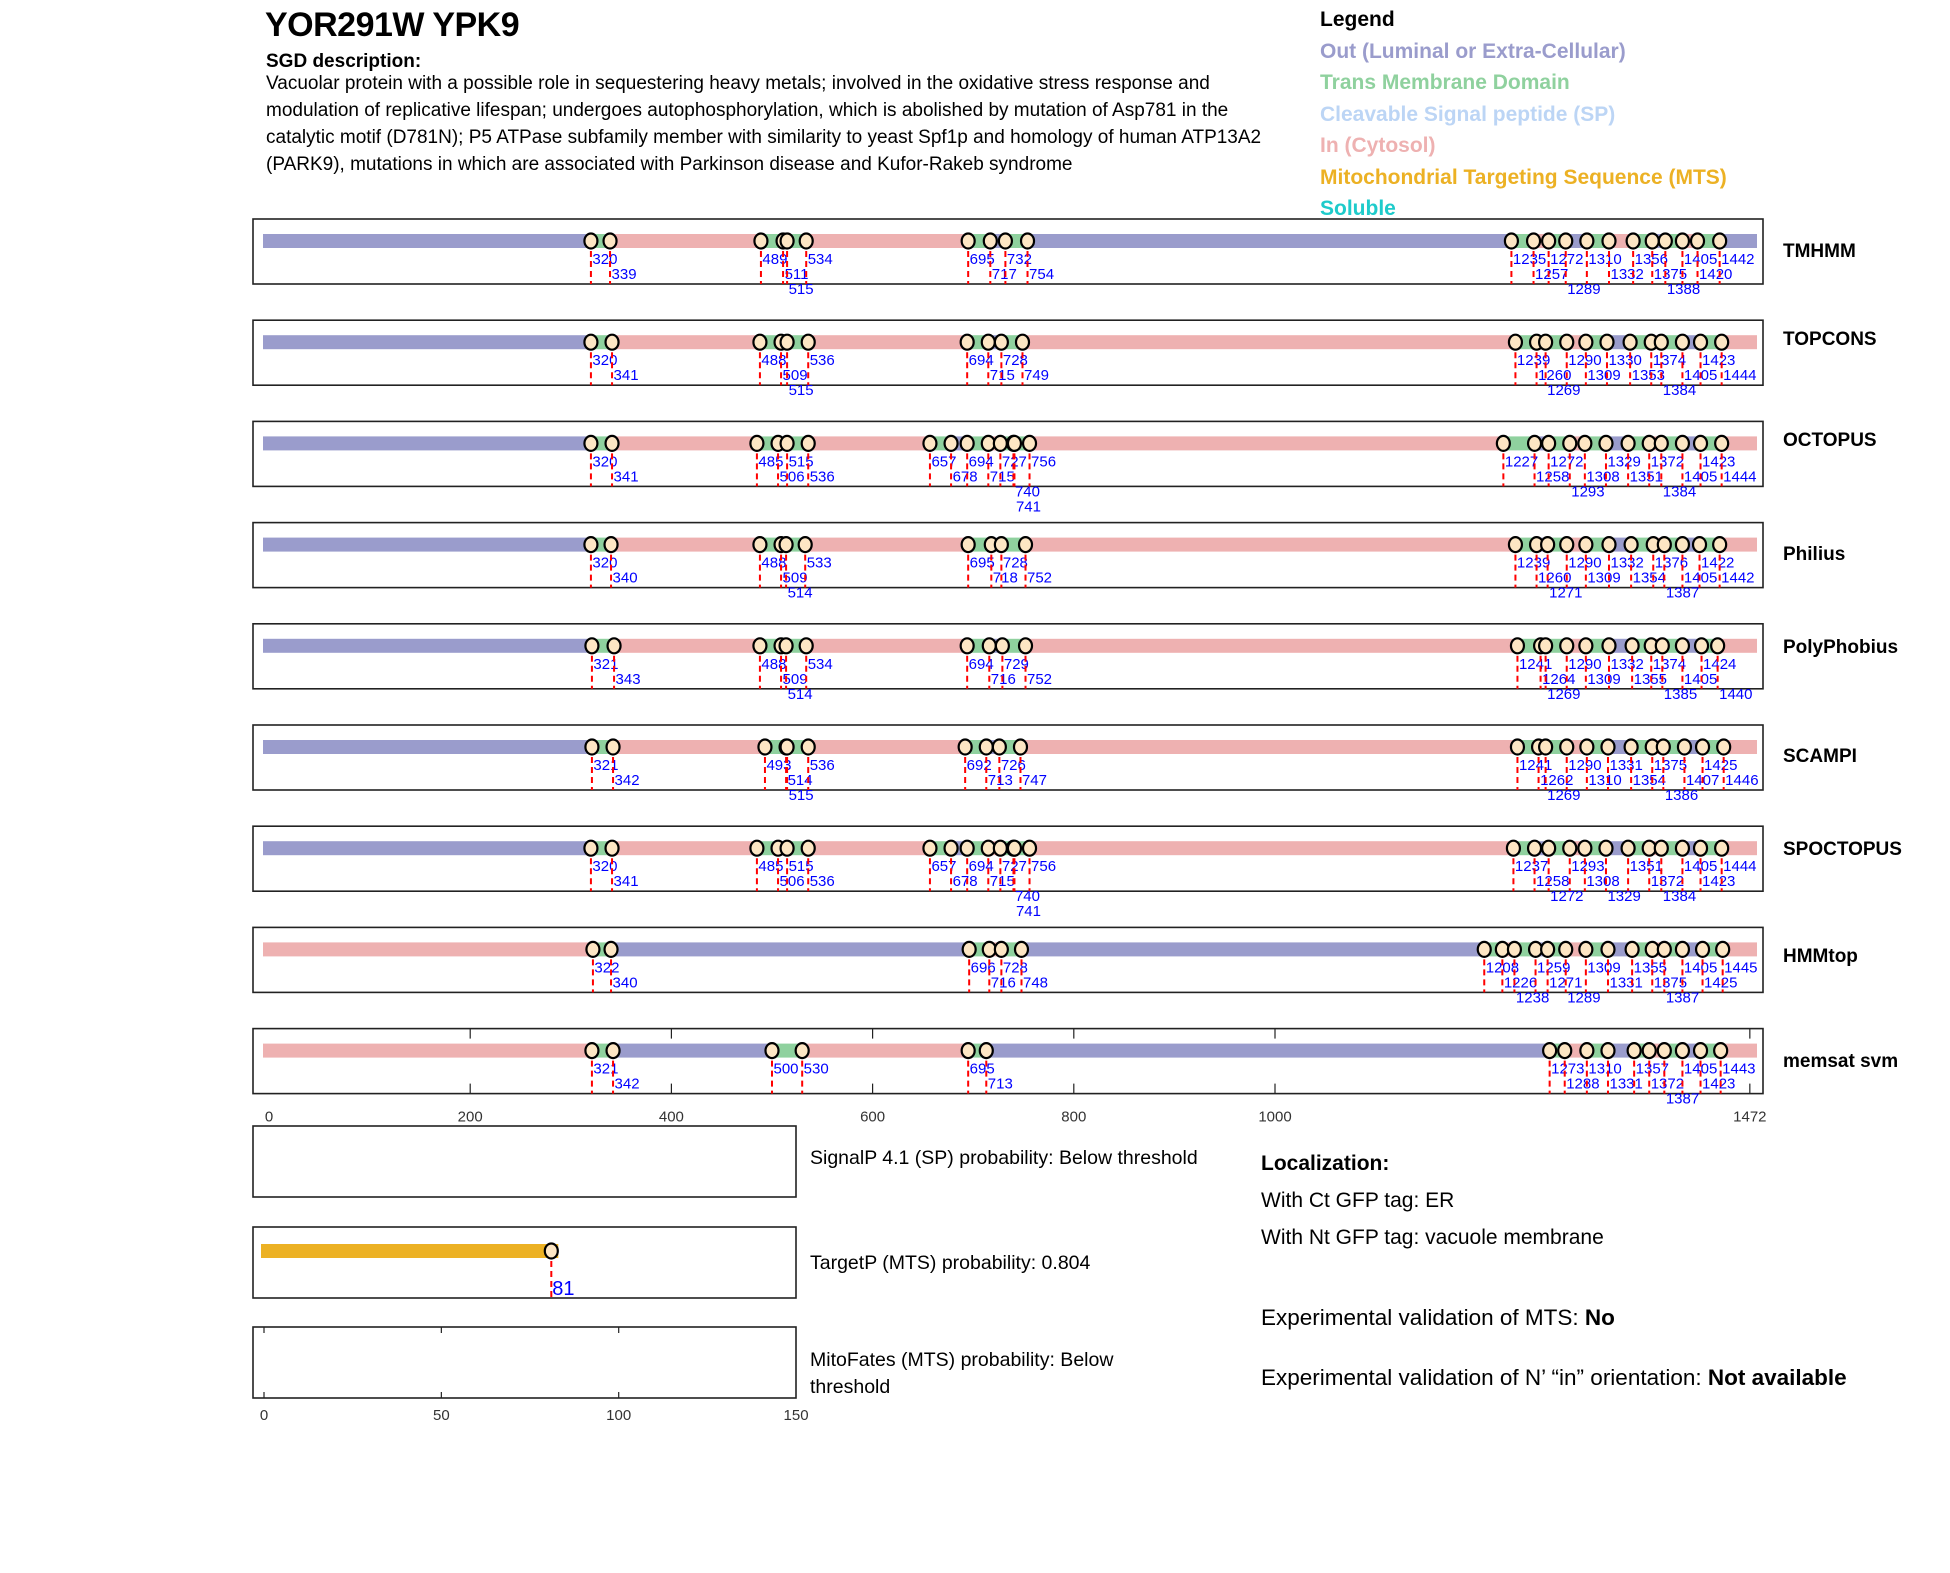  I want to click on boundary-label: 1443, so click(1738, 1069).